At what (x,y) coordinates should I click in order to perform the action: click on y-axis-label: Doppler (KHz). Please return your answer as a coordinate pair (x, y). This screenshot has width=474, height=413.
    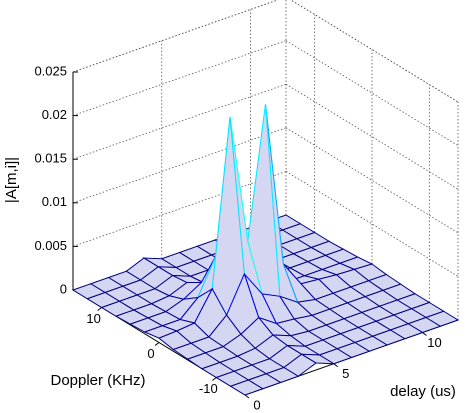
    Looking at the image, I should click on (97, 380).